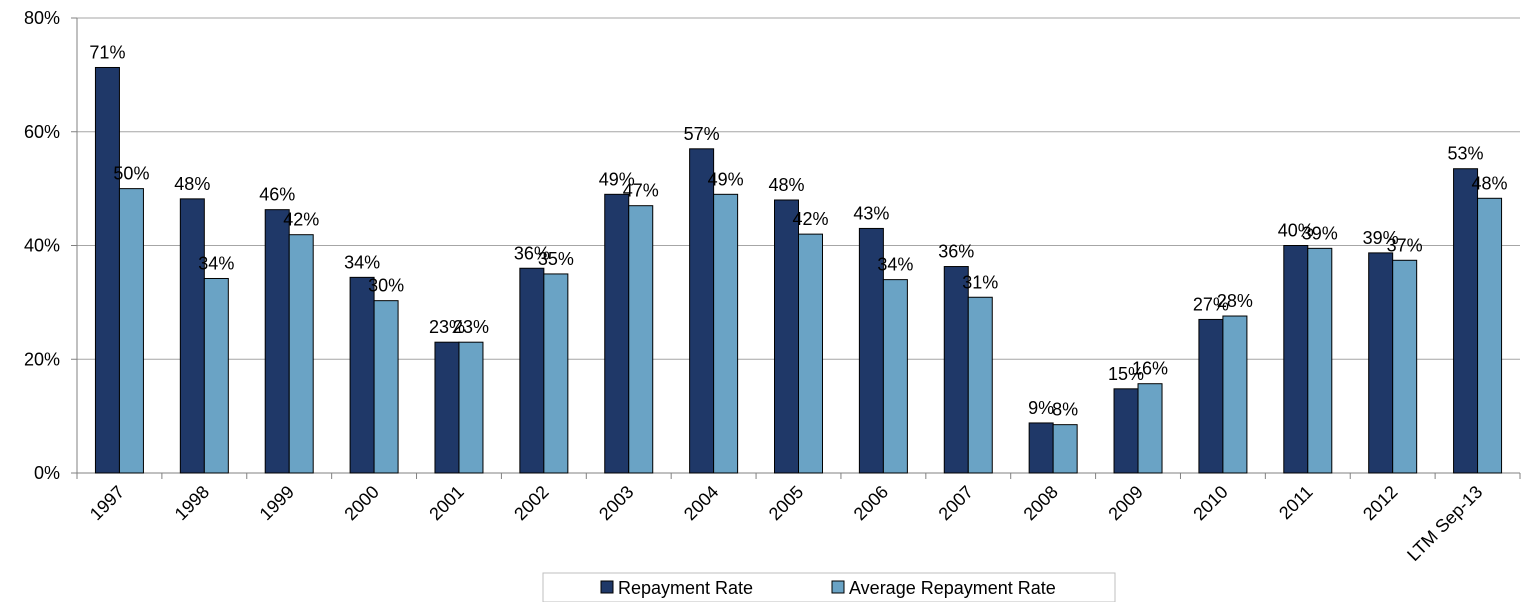 This screenshot has width=1524, height=602. Describe the element at coordinates (1125, 503) in the screenshot. I see `x-tick-label: 2009` at that location.